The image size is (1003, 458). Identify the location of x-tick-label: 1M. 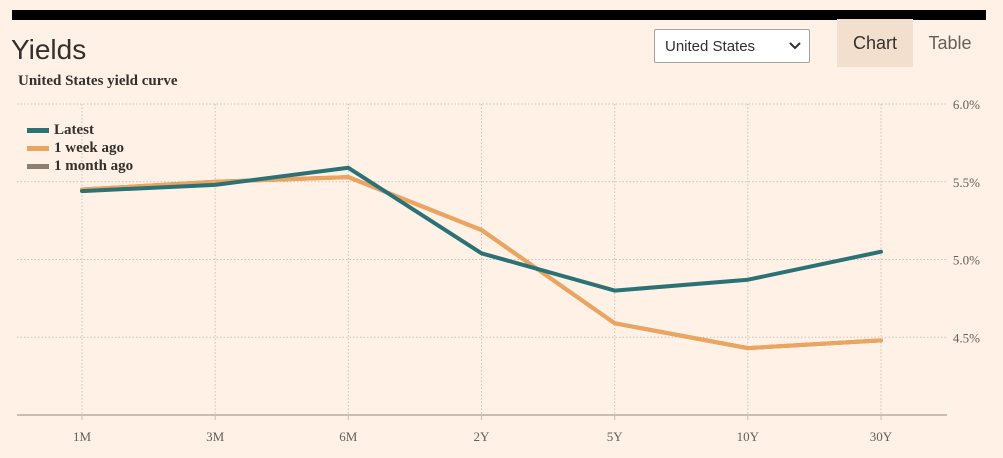
(82, 436).